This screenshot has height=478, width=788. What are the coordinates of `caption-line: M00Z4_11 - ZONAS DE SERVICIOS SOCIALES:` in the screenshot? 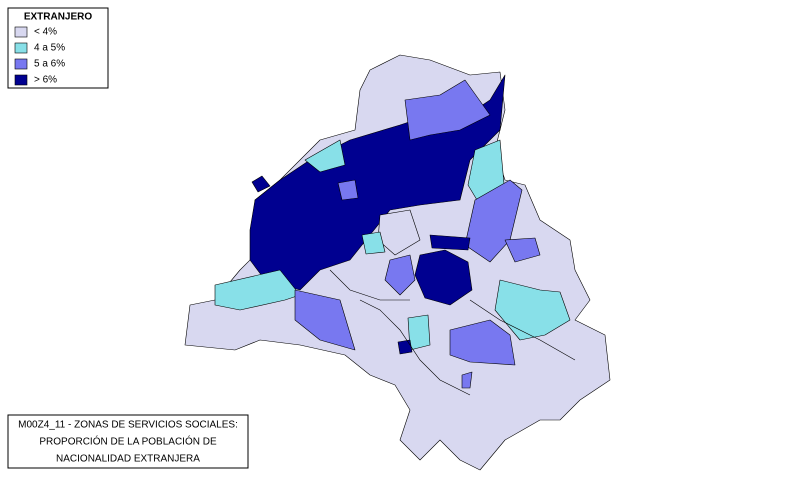 It's located at (128, 425).